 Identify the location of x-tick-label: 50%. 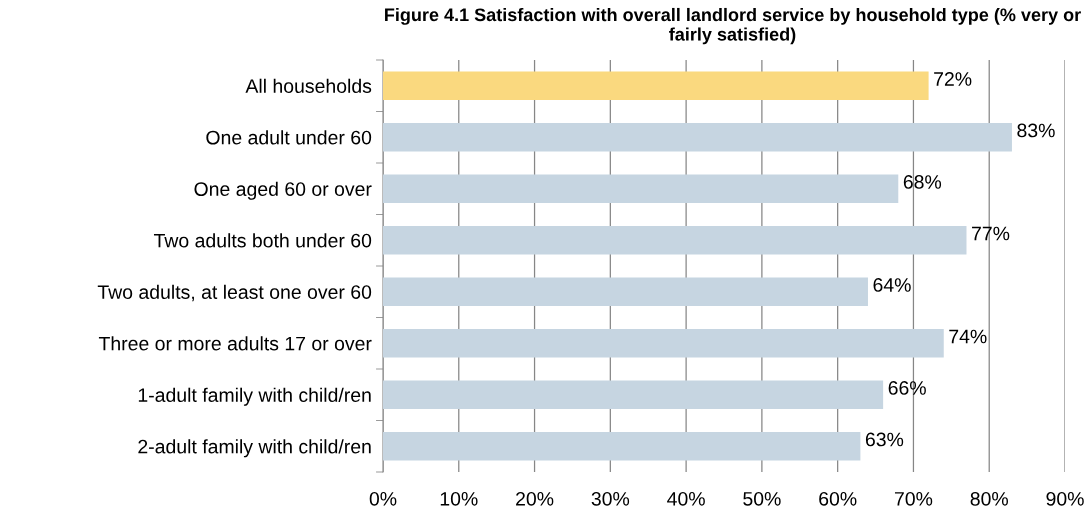
(762, 498).